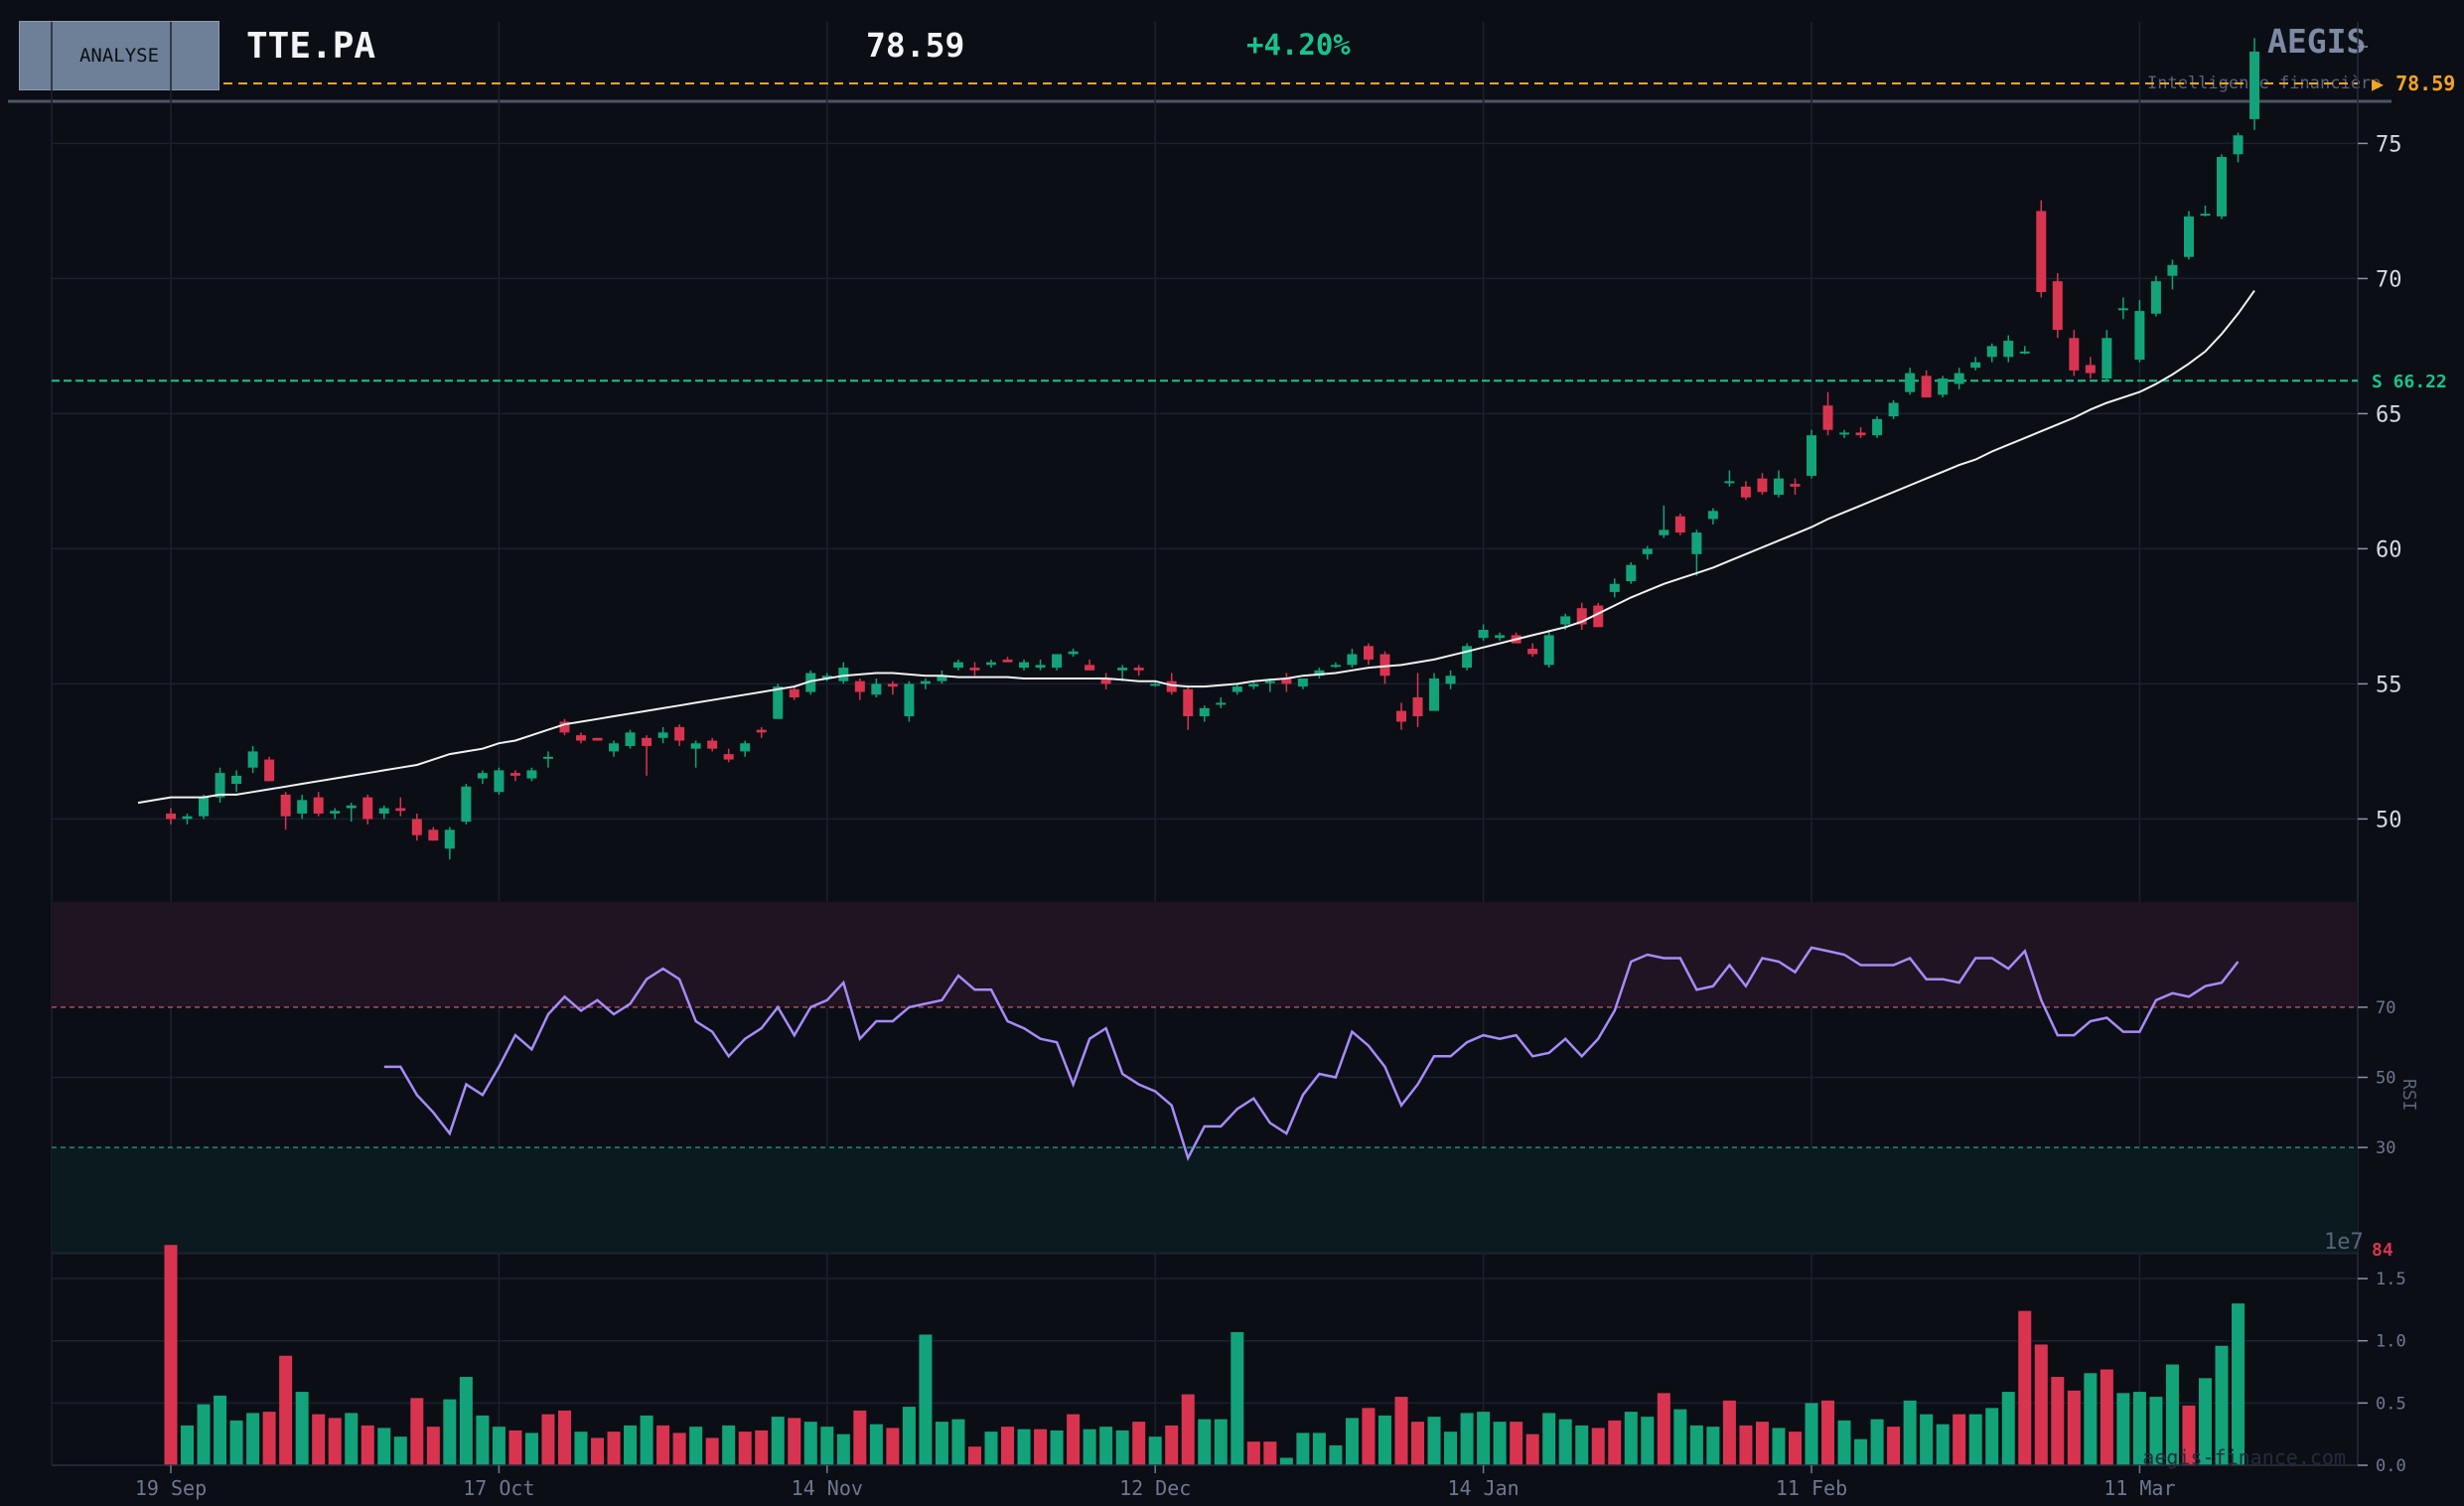 This screenshot has width=2464, height=1506. Describe the element at coordinates (2385, 1008) in the screenshot. I see `rsi-tick-label: 70` at that location.